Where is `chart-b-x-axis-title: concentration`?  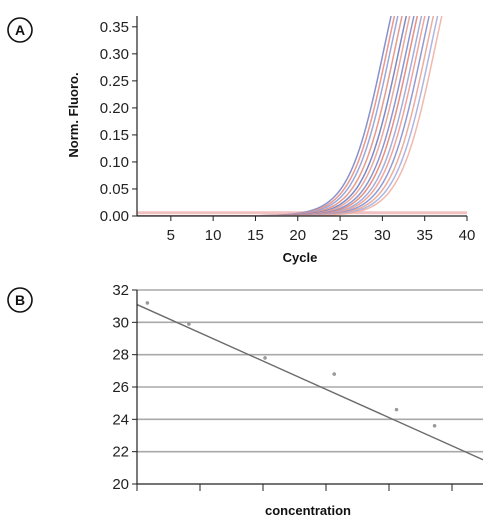
chart-b-x-axis-title: concentration is located at coordinates (308, 510).